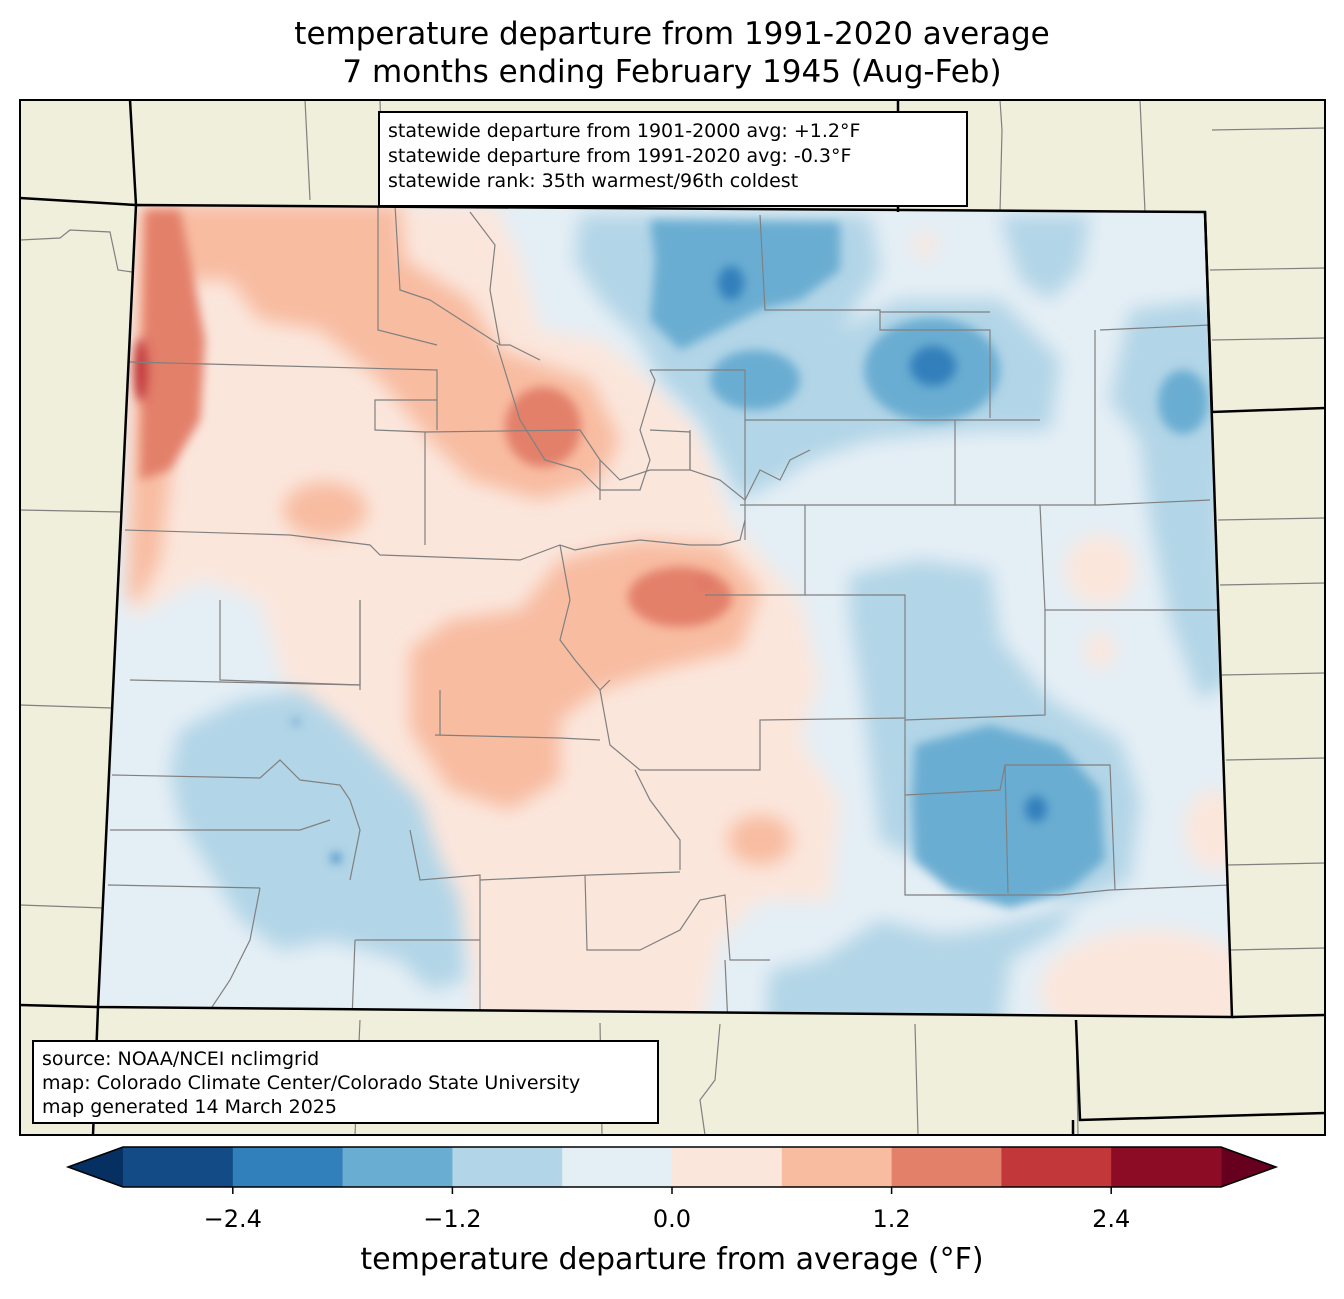 The height and width of the screenshot is (1299, 1344). What do you see at coordinates (1248, 1167) in the screenshot?
I see `colorbar-extend-over` at bounding box center [1248, 1167].